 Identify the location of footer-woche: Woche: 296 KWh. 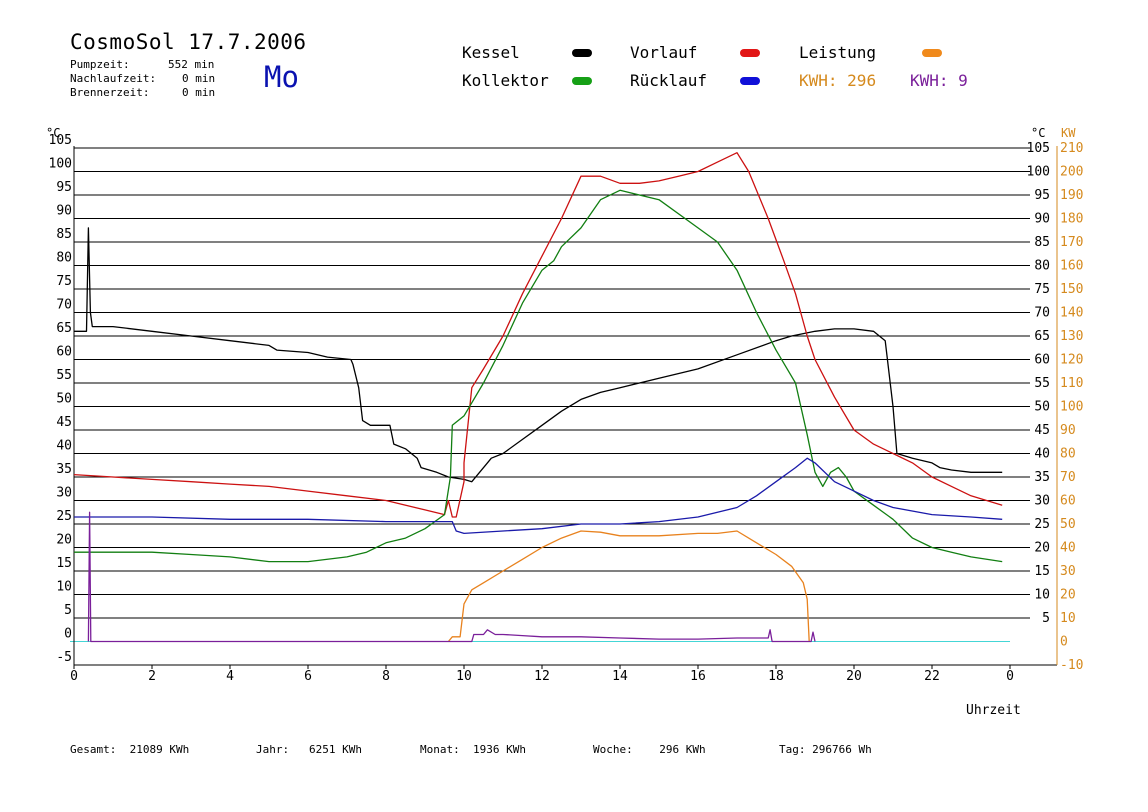
(649, 749).